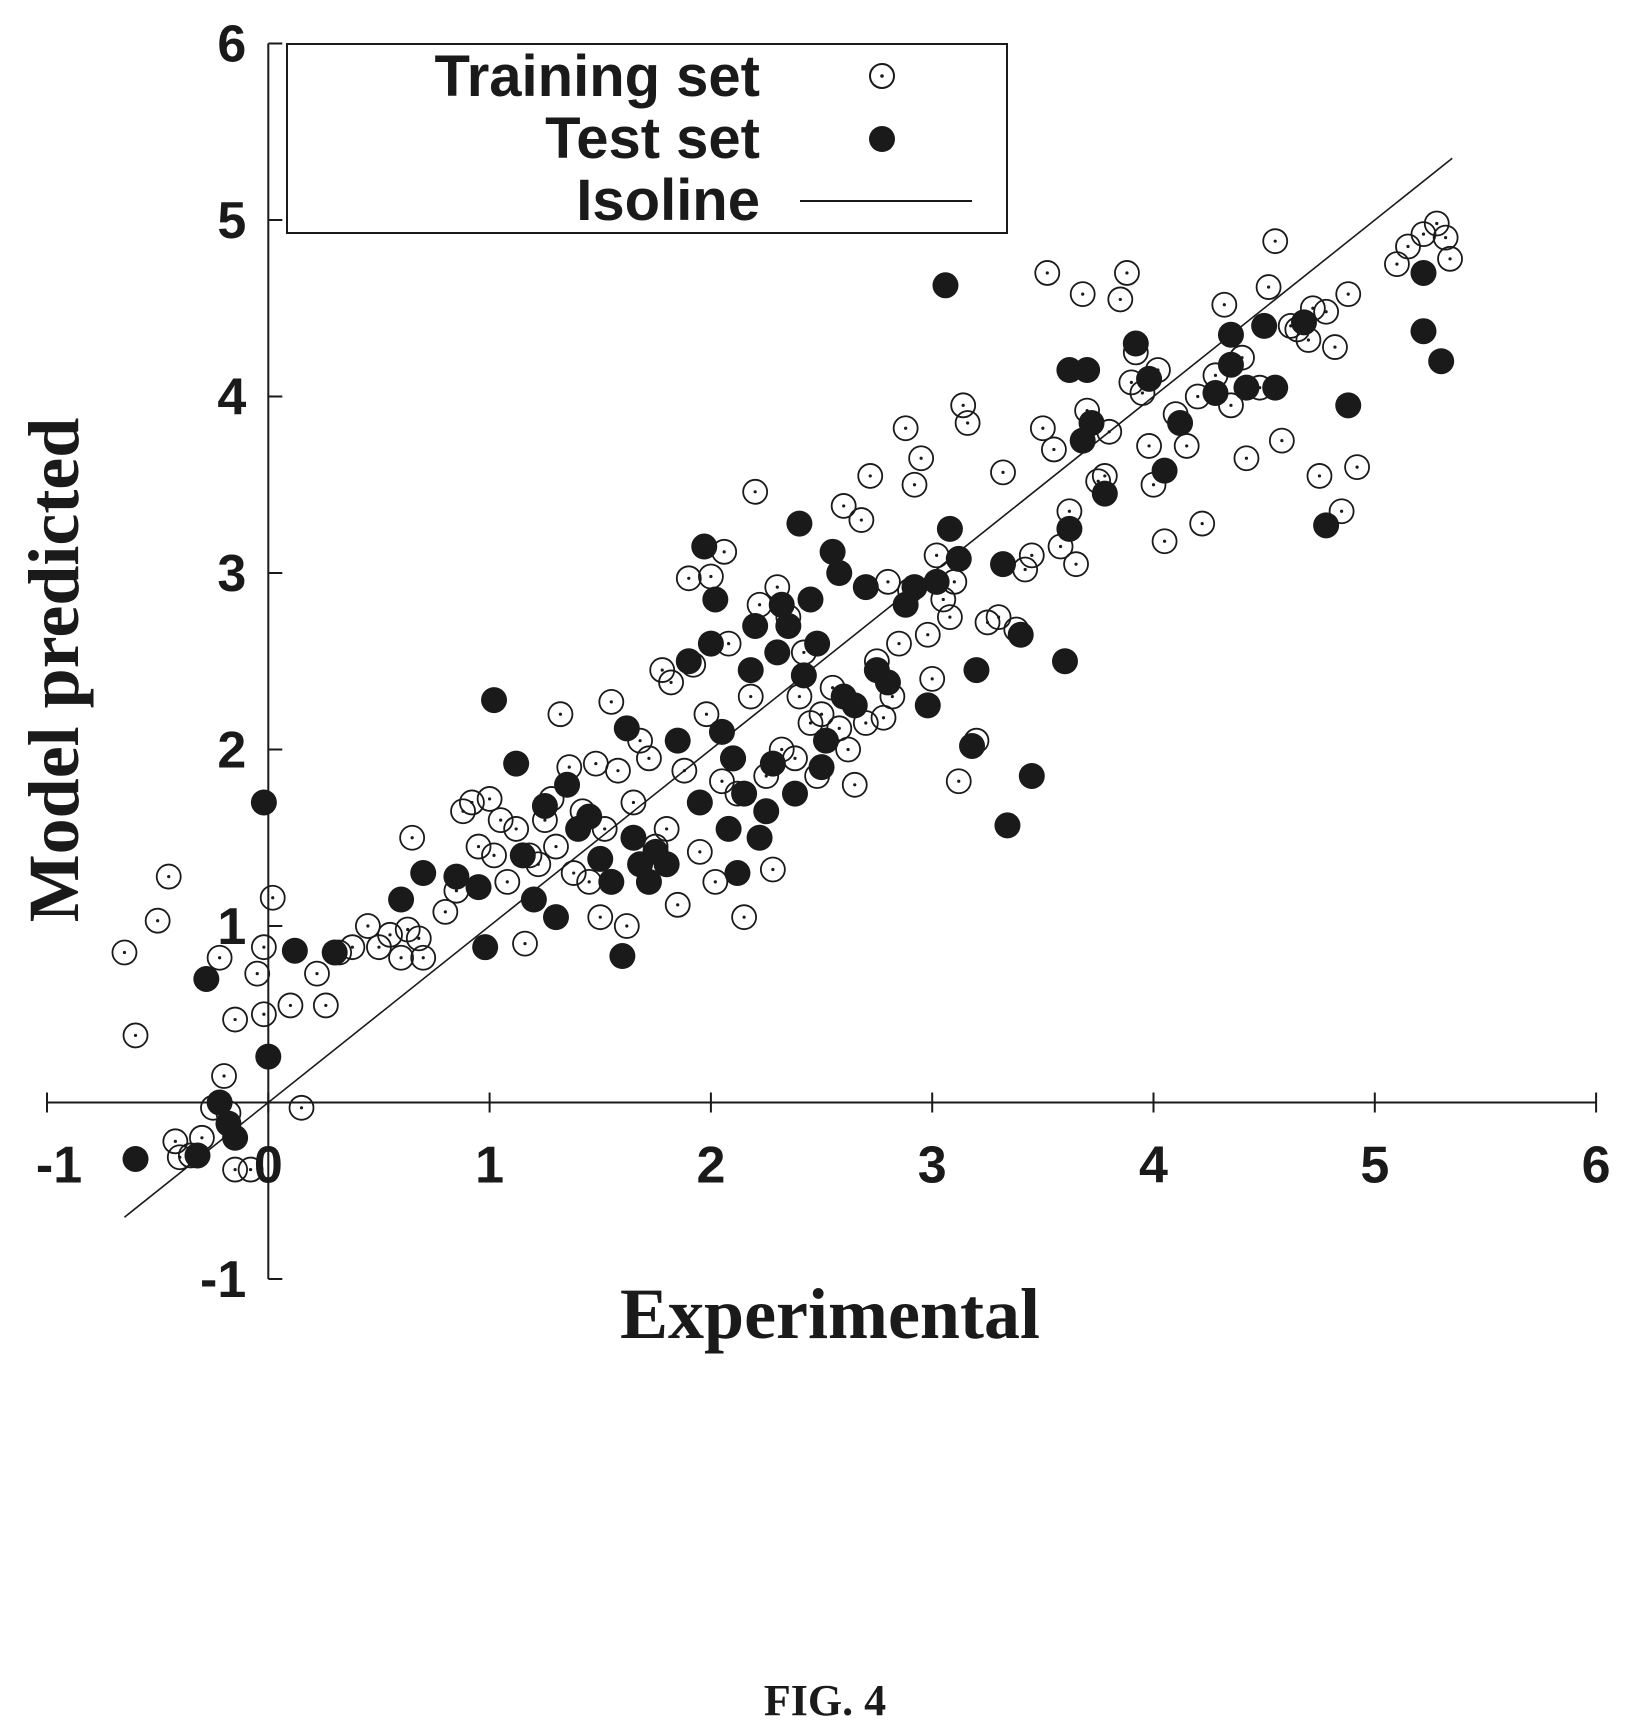 The height and width of the screenshot is (1736, 1650). What do you see at coordinates (54, 670) in the screenshot?
I see `y-axis-title: Model predicted` at bounding box center [54, 670].